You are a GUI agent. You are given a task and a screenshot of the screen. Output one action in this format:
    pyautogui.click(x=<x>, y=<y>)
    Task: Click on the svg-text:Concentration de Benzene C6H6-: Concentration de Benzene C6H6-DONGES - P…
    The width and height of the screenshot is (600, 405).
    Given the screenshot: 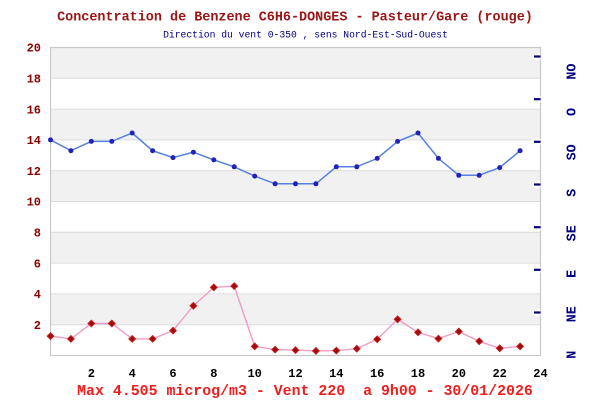 What is the action you would take?
    pyautogui.click(x=295, y=17)
    